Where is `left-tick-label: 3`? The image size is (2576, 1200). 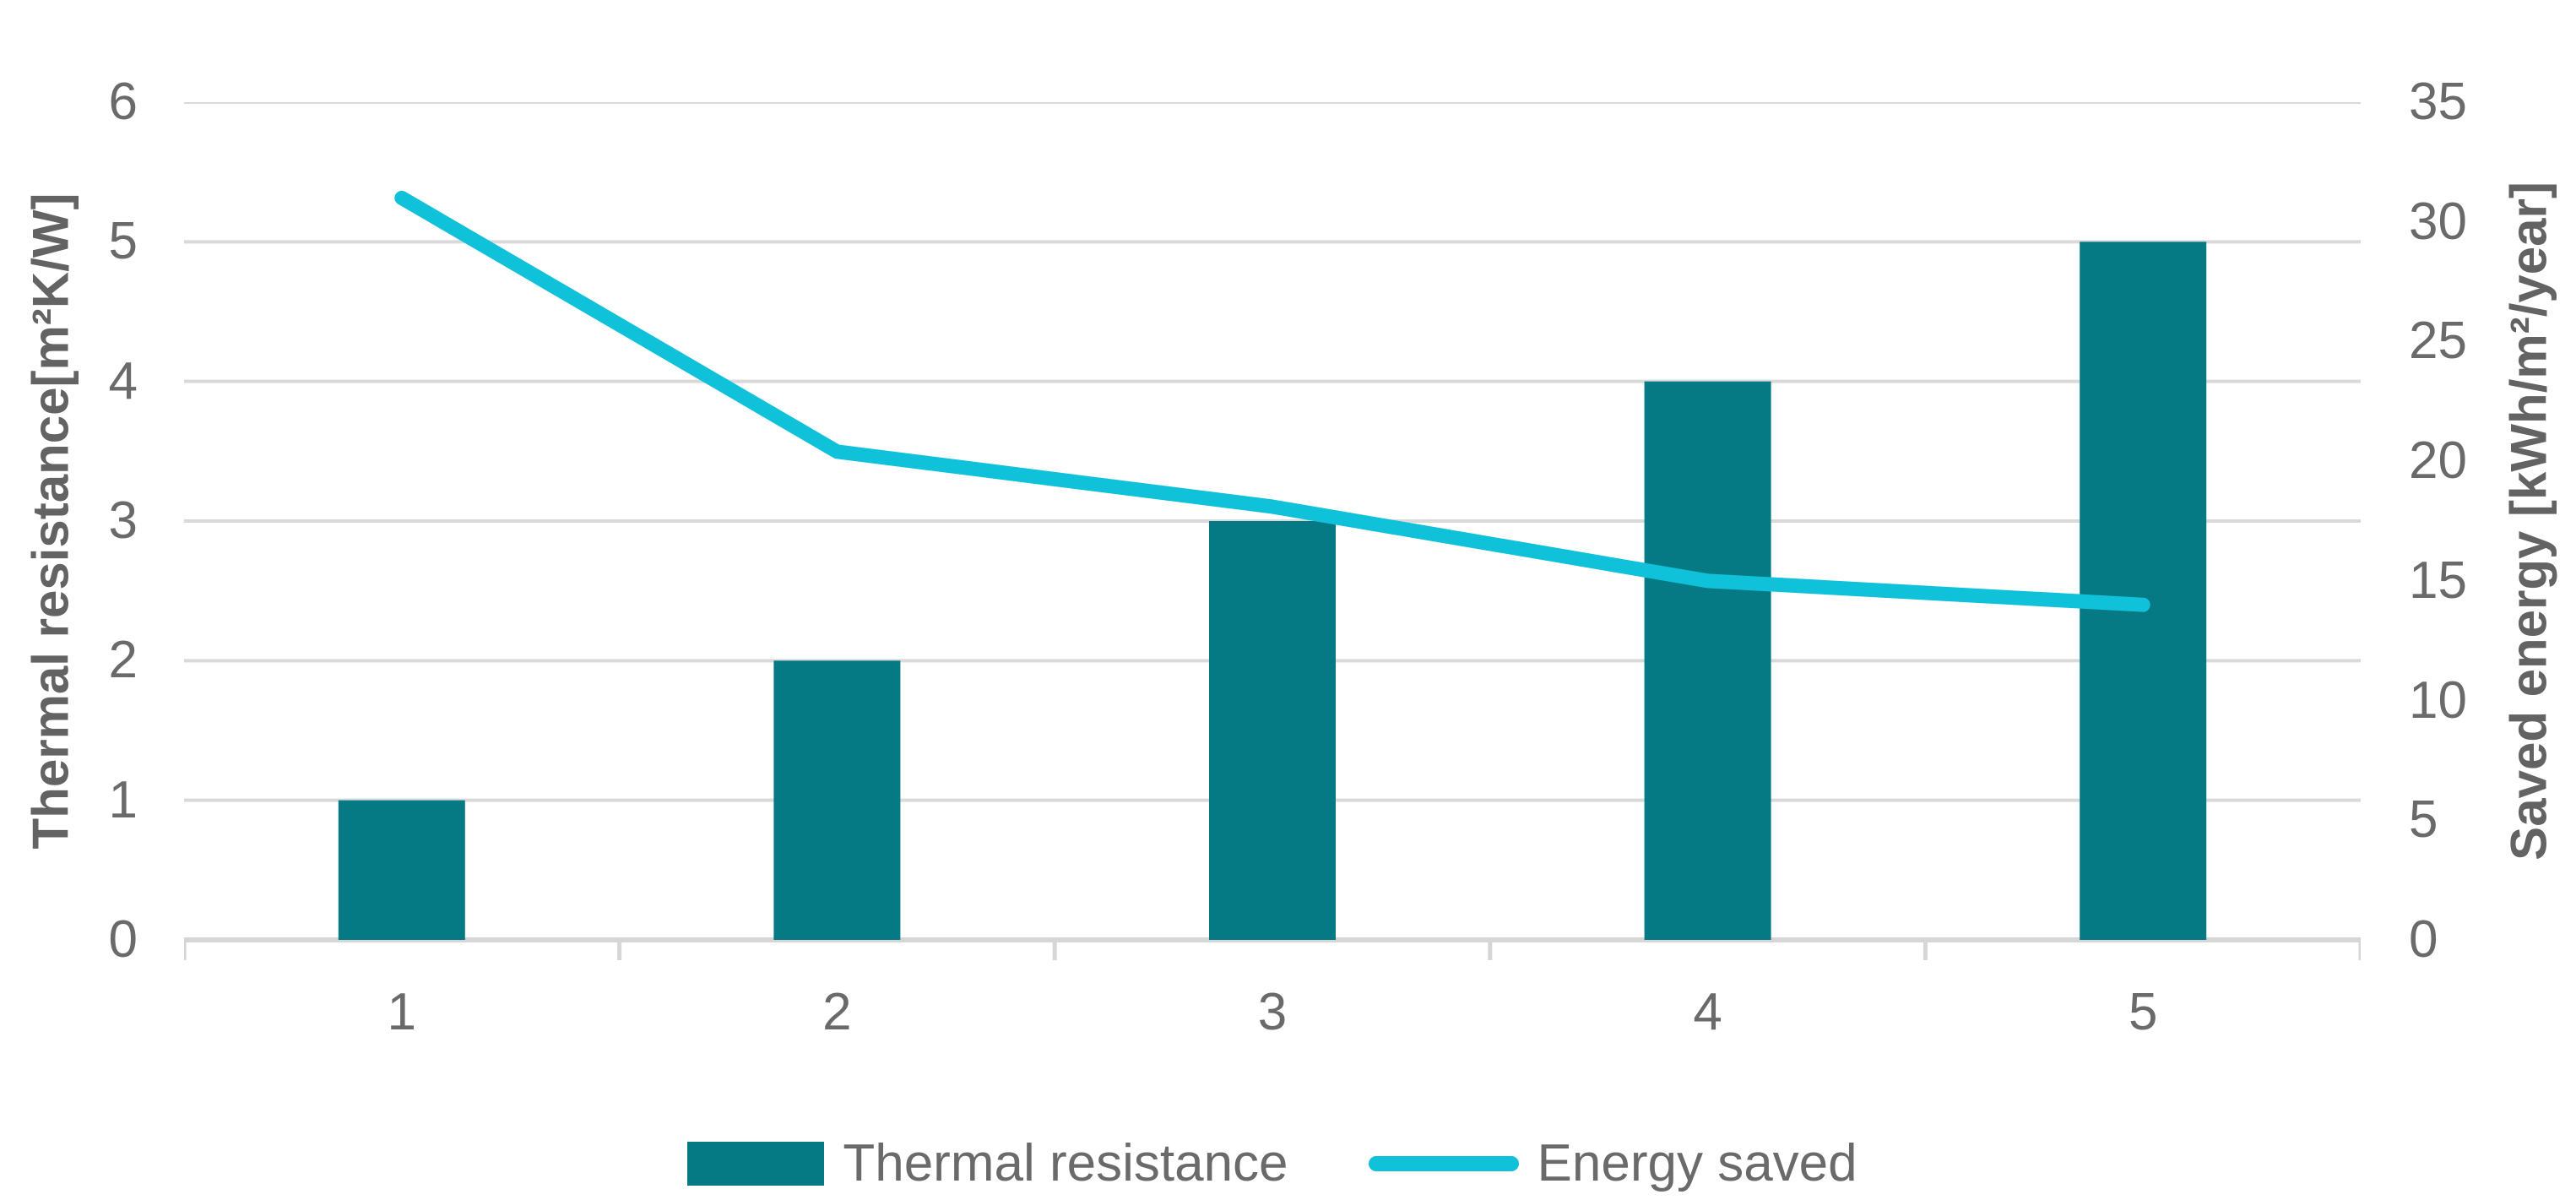 left-tick-label: 3 is located at coordinates (123, 520).